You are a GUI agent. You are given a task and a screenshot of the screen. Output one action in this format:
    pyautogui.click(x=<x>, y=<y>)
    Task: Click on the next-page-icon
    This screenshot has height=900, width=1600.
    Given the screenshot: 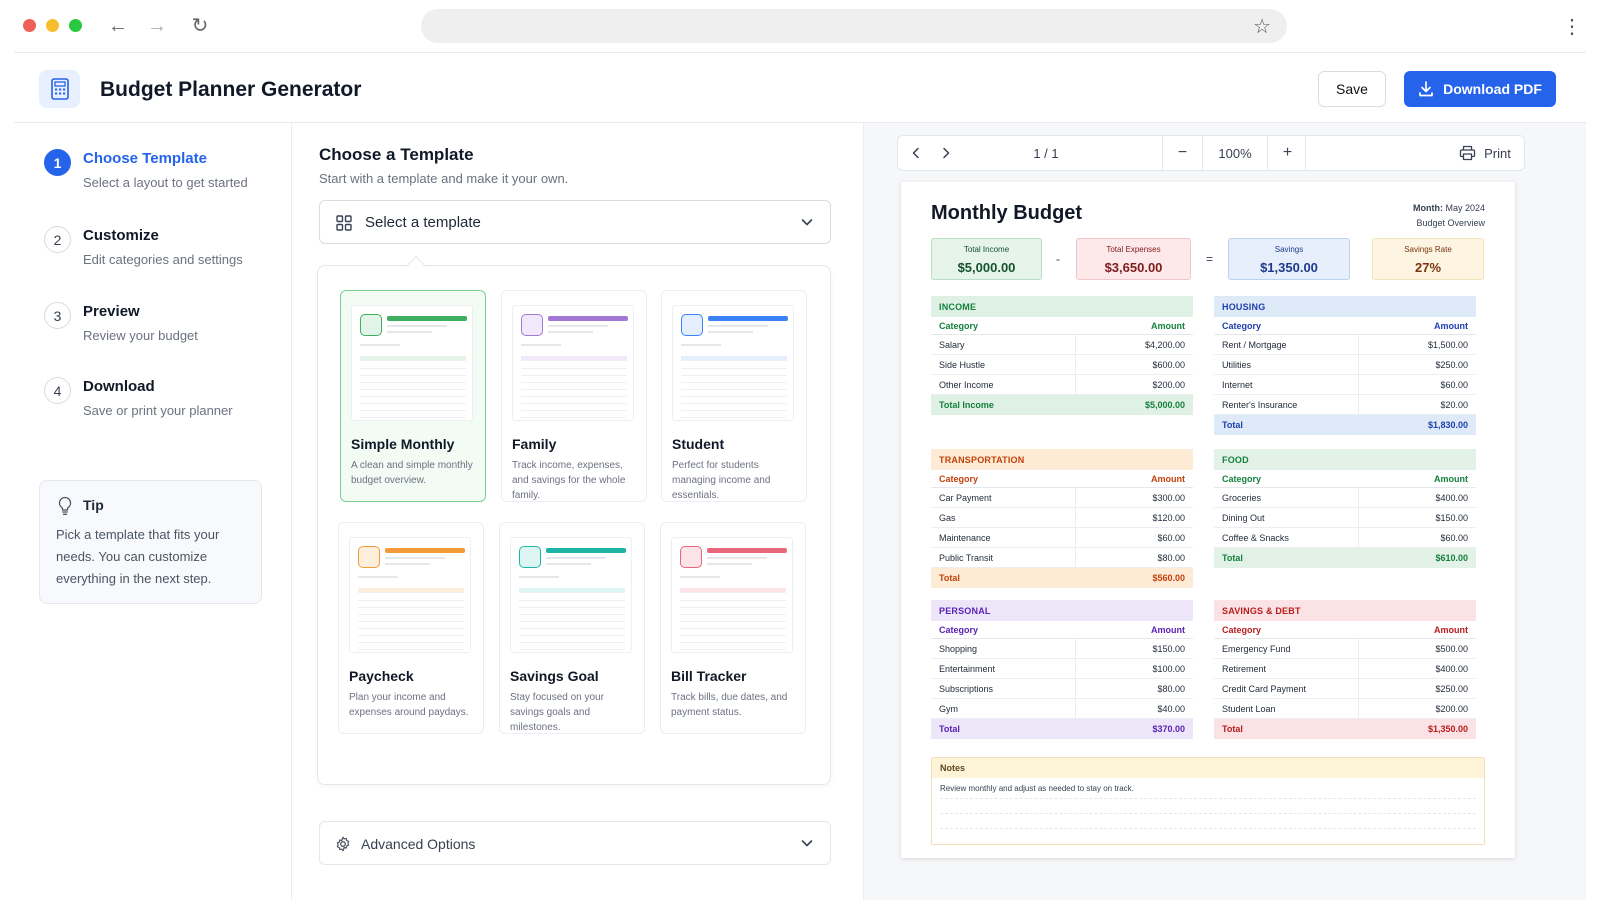 What is the action you would take?
    pyautogui.click(x=946, y=153)
    